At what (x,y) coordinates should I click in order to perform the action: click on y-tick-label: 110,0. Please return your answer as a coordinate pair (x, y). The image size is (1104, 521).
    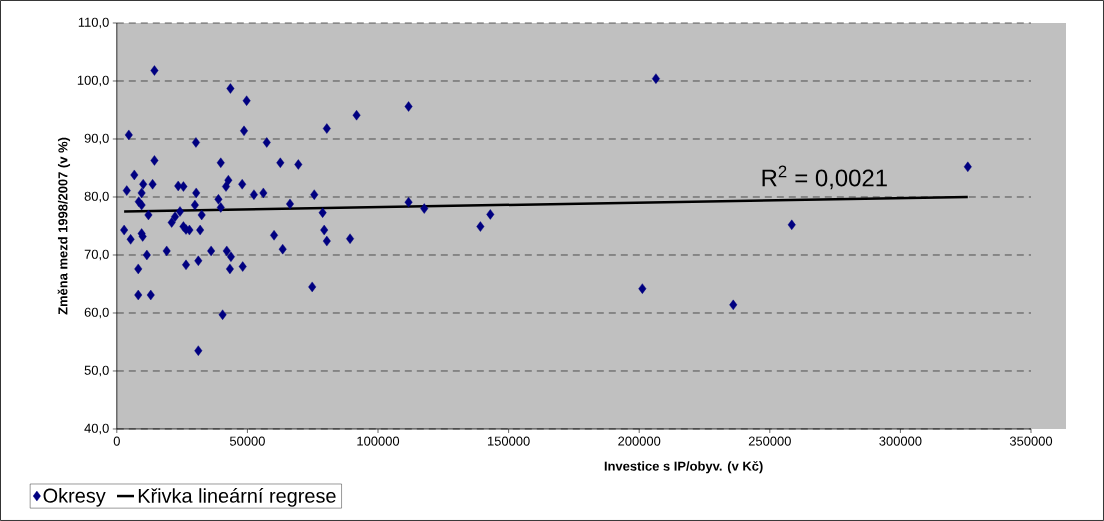
    Looking at the image, I should click on (93, 23).